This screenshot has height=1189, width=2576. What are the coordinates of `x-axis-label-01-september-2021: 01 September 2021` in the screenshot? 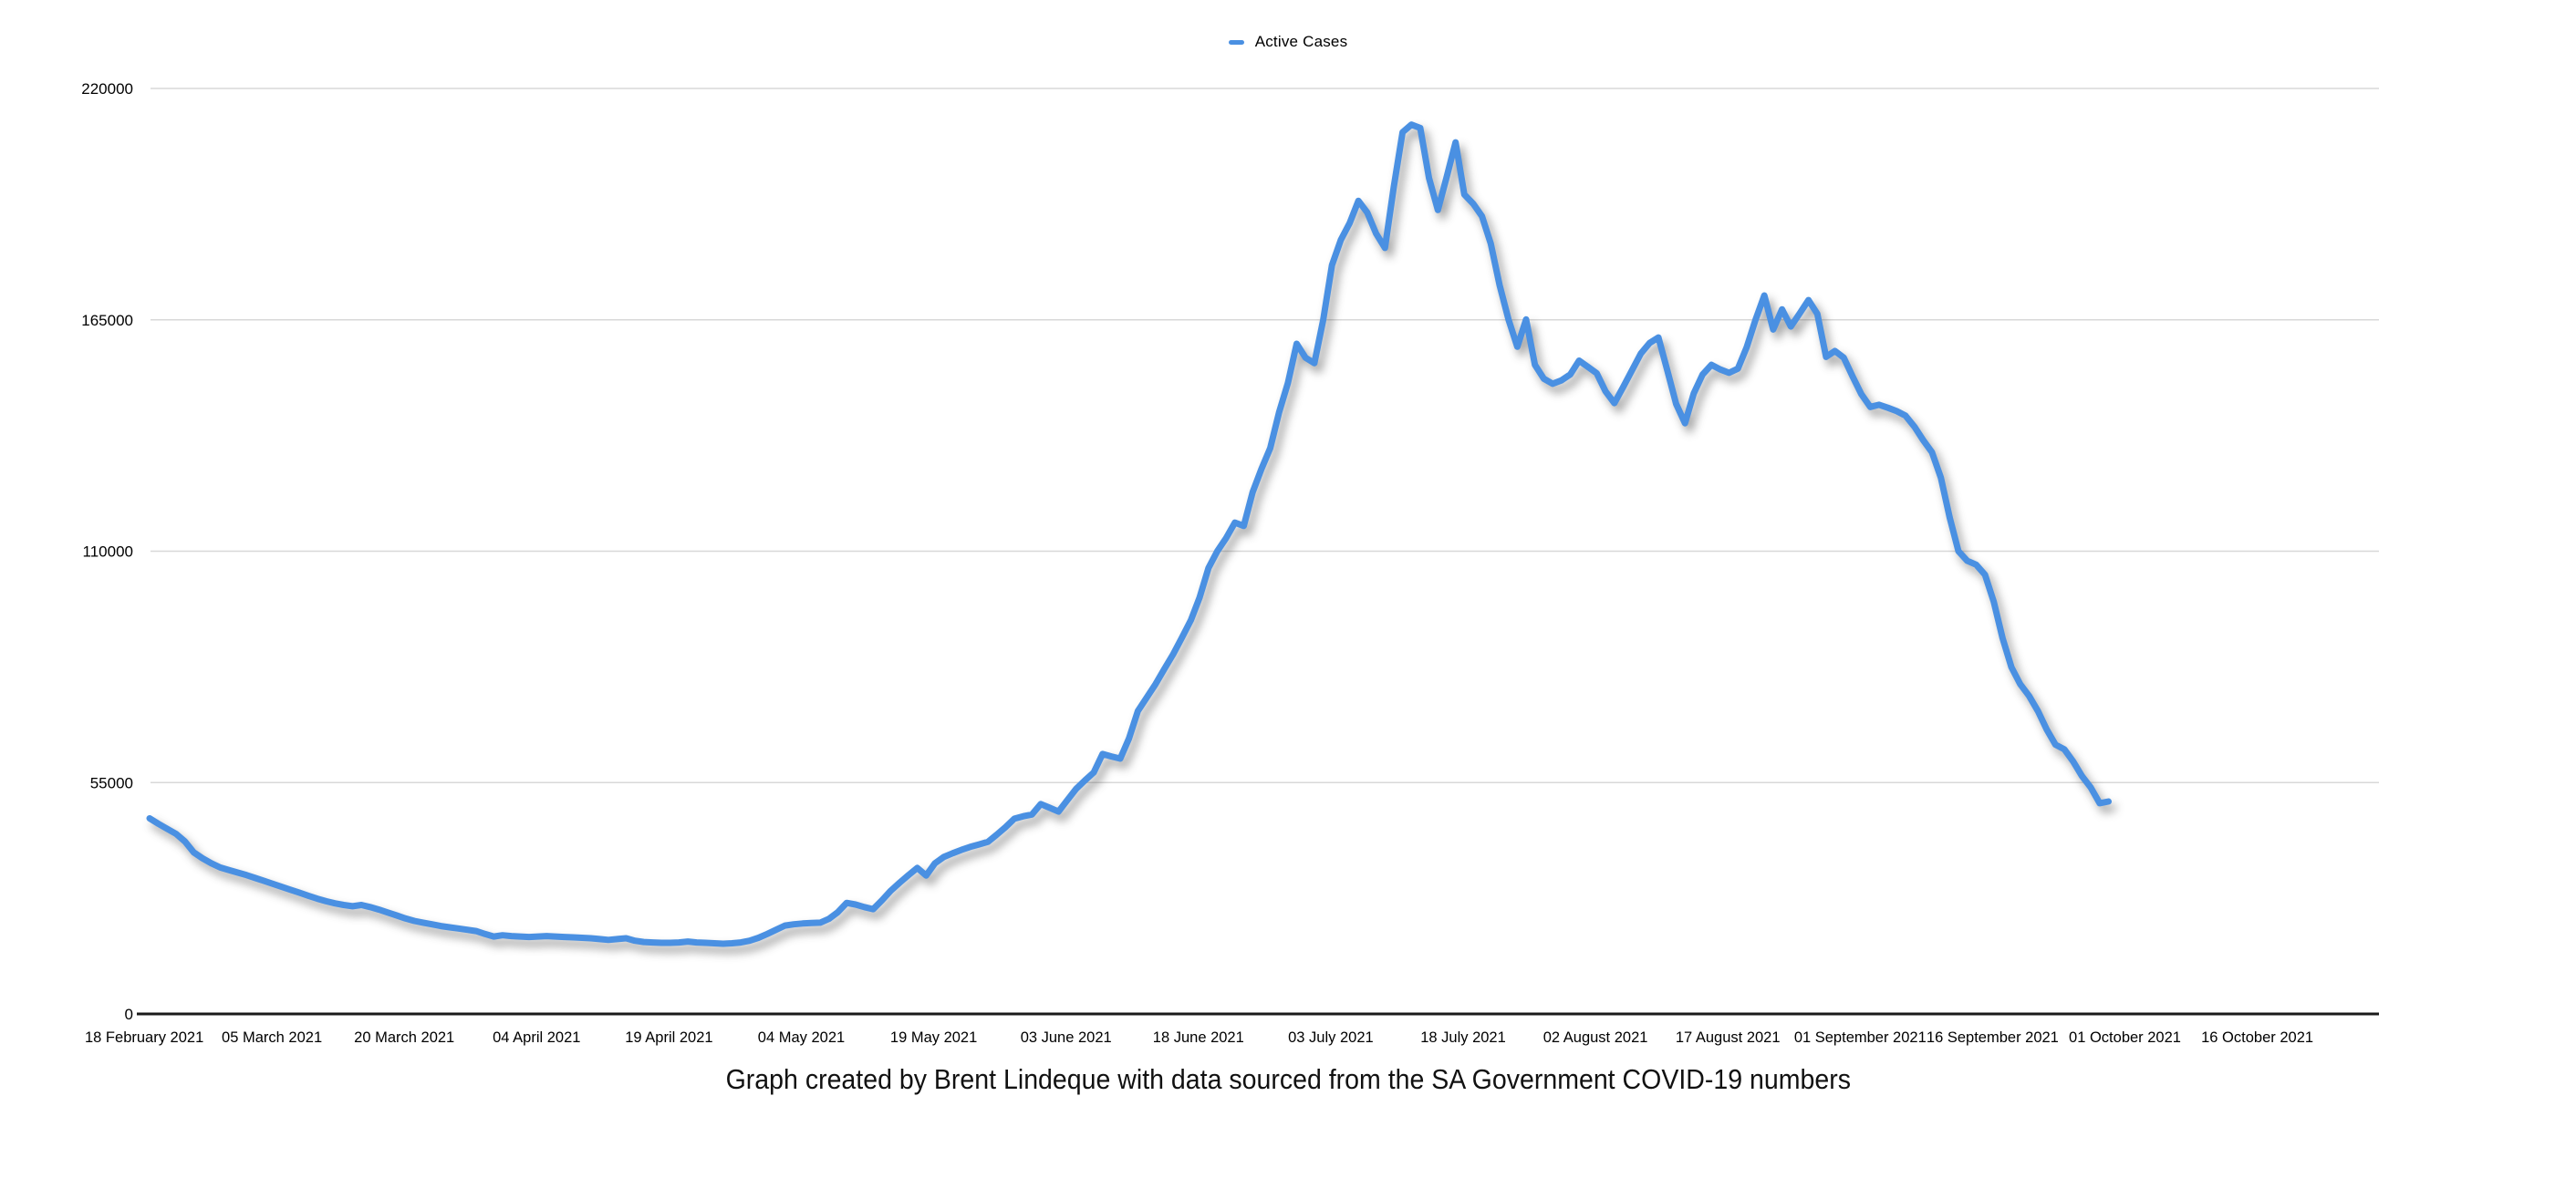 It's located at (1860, 1037).